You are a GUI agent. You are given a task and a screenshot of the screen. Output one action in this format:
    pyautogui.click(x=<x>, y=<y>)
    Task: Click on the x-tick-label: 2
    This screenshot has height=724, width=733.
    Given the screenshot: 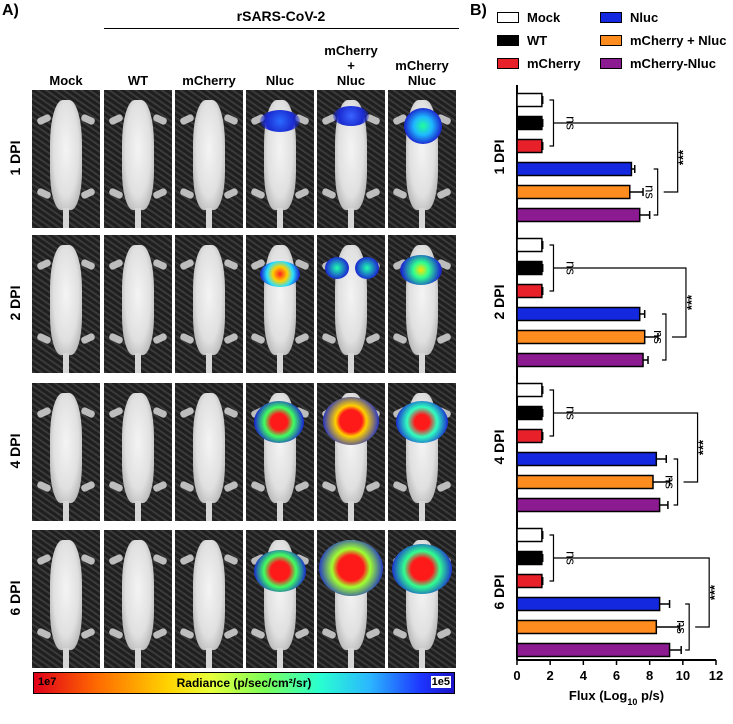 What is the action you would take?
    pyautogui.click(x=550, y=675)
    